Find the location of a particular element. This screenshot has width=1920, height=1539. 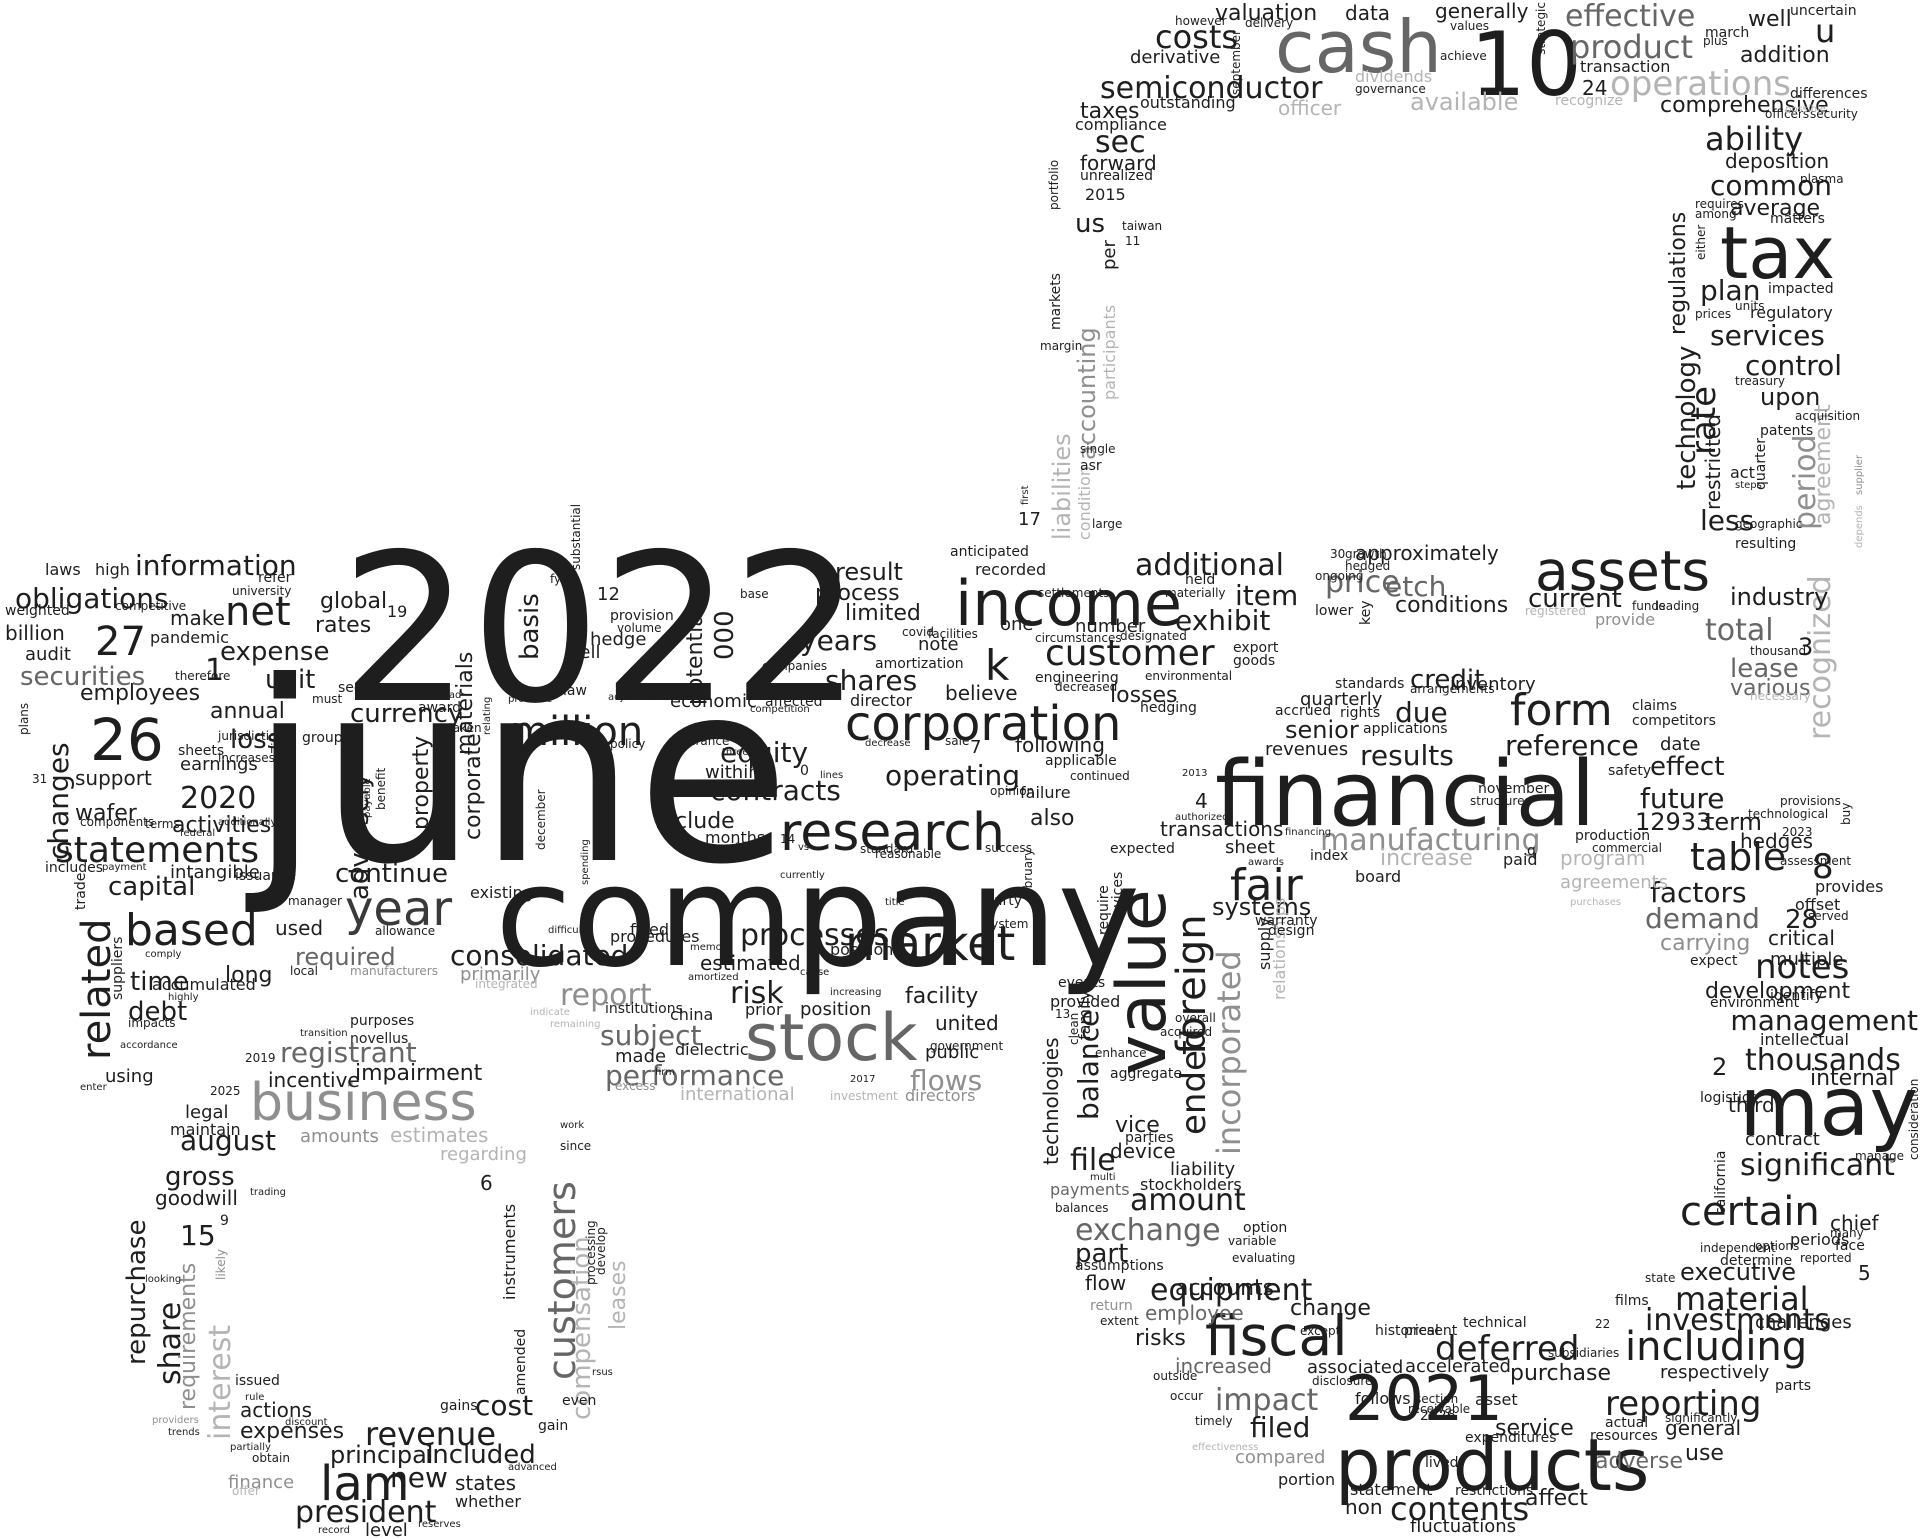

cloud-word: maintain is located at coordinates (205, 1129).